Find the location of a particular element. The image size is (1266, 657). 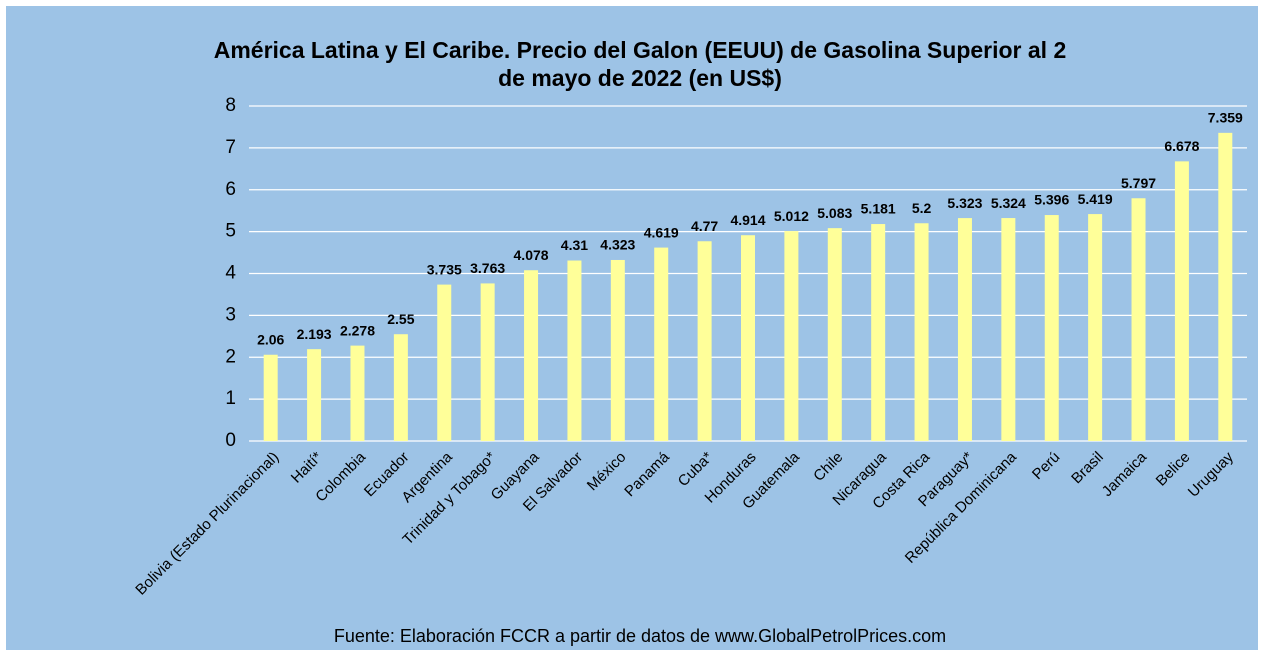

y-tick-label: 2 is located at coordinates (230, 356).